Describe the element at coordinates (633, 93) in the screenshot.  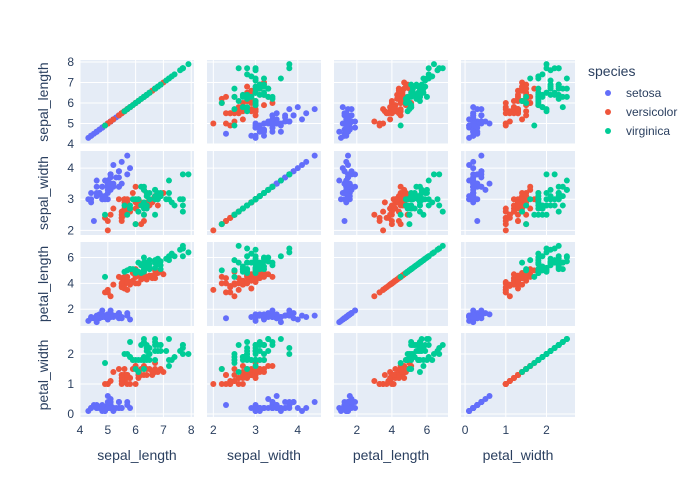
I see `legend-item-setosa: setosa` at that location.